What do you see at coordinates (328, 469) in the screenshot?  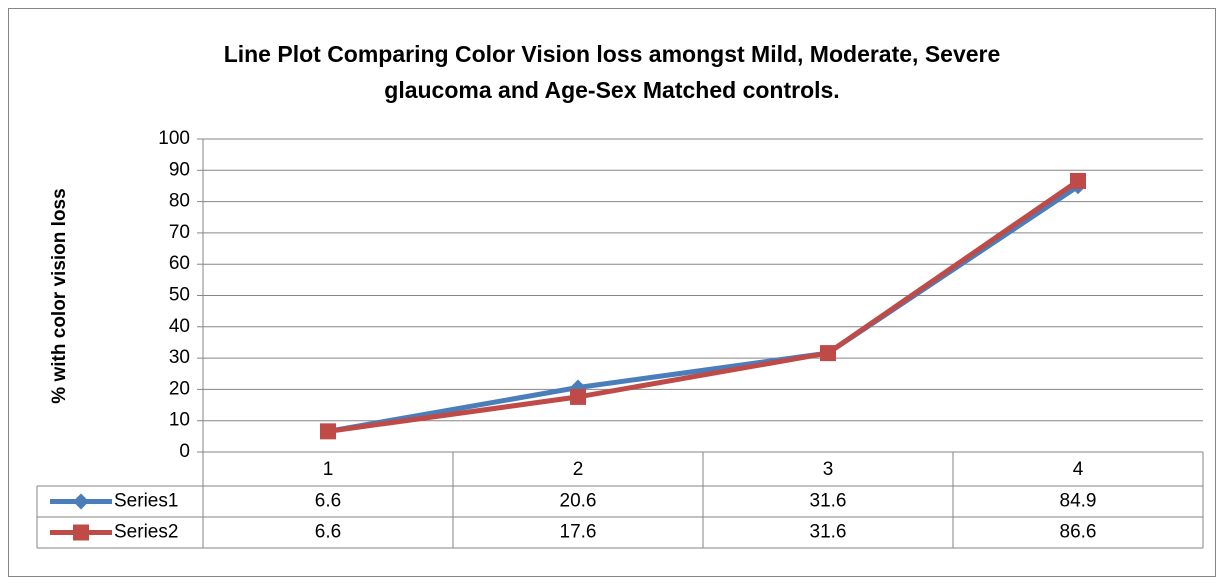 I see `x-tick-label: 1` at bounding box center [328, 469].